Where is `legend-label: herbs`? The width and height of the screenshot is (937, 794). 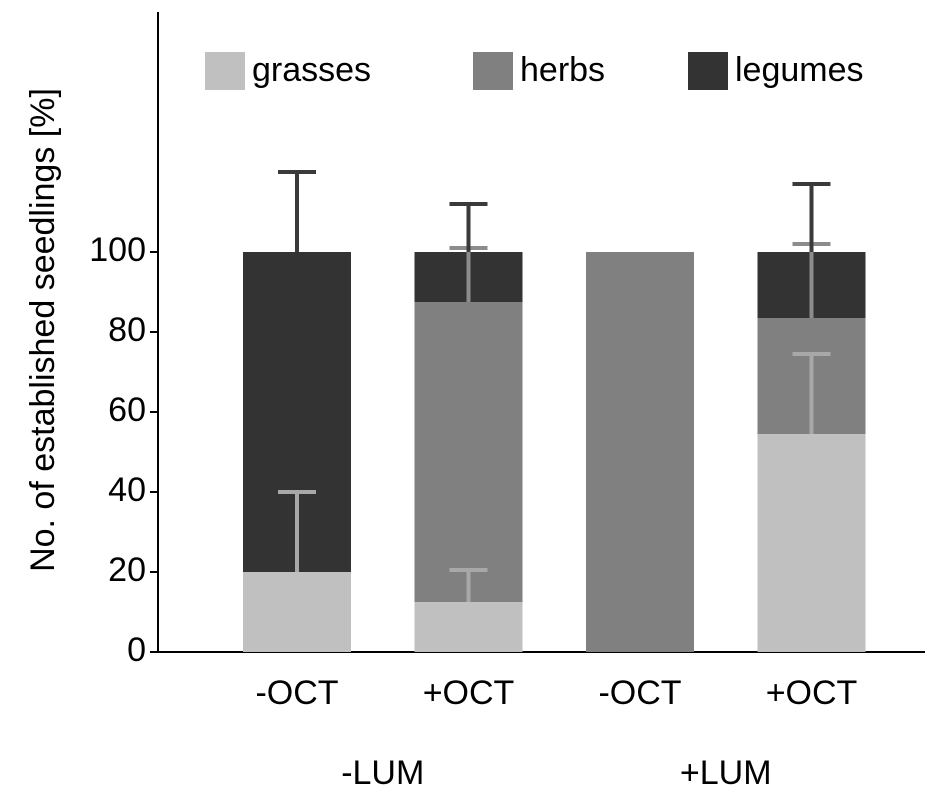 legend-label: herbs is located at coordinates (562, 70).